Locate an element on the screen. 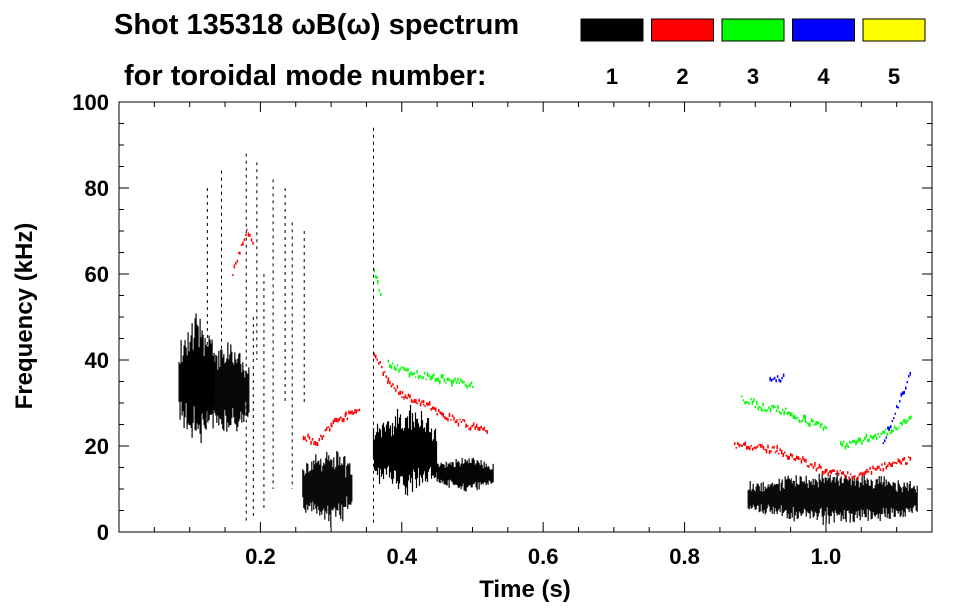 This screenshot has height=615, width=963. legend-label-mode-1: 1 is located at coordinates (612, 76).